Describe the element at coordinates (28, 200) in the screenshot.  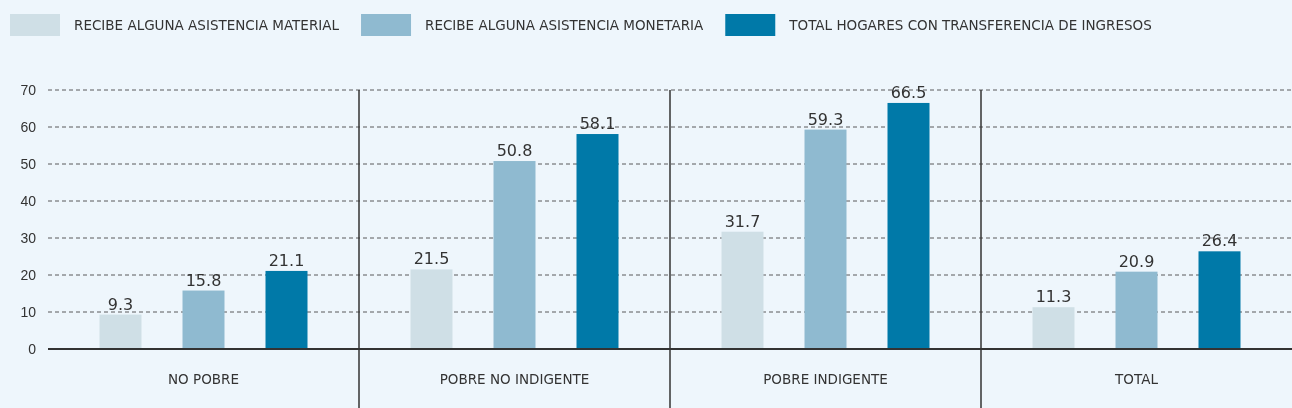
I see `y-tick-label: 40` at that location.